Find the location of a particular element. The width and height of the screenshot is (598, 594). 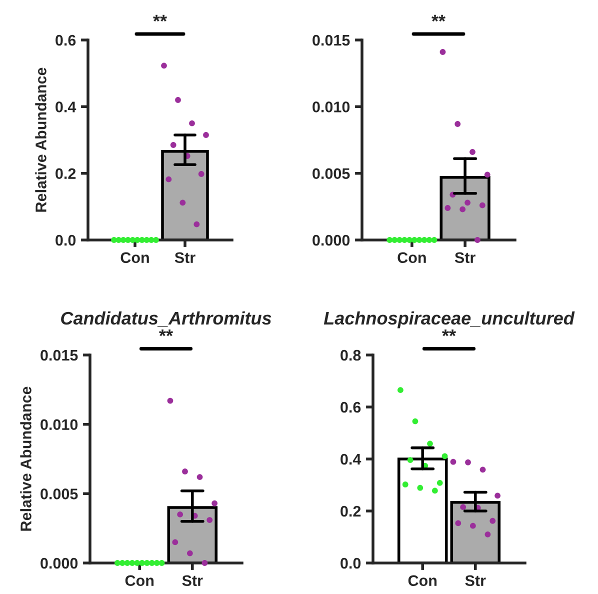

chart-title: Lachnospiraceae_uncultured is located at coordinates (449, 319).